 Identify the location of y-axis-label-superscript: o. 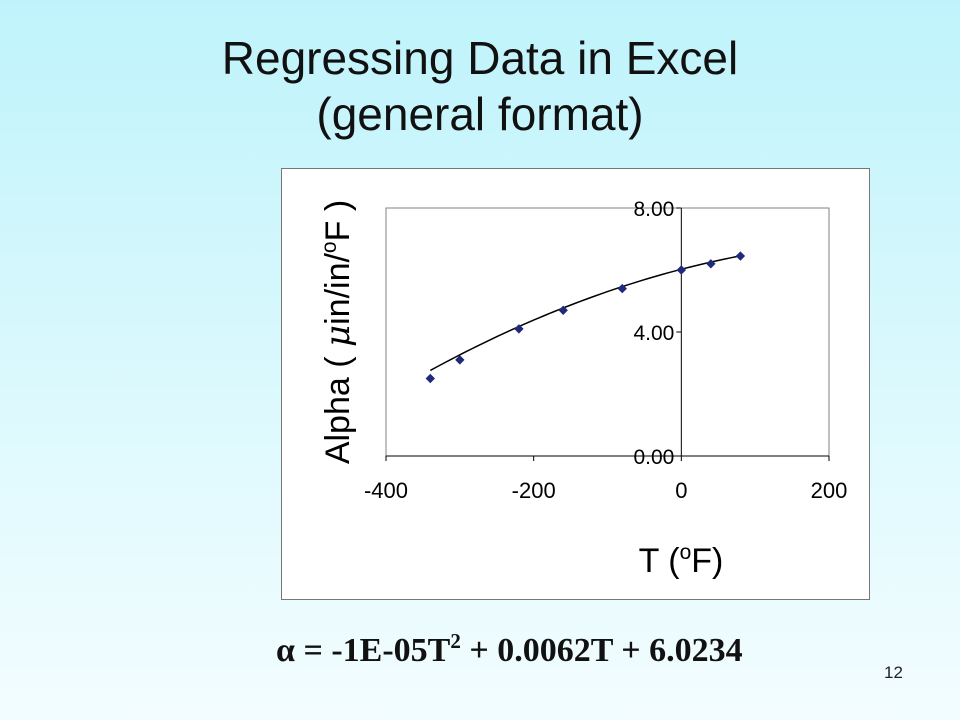
(329, 247).